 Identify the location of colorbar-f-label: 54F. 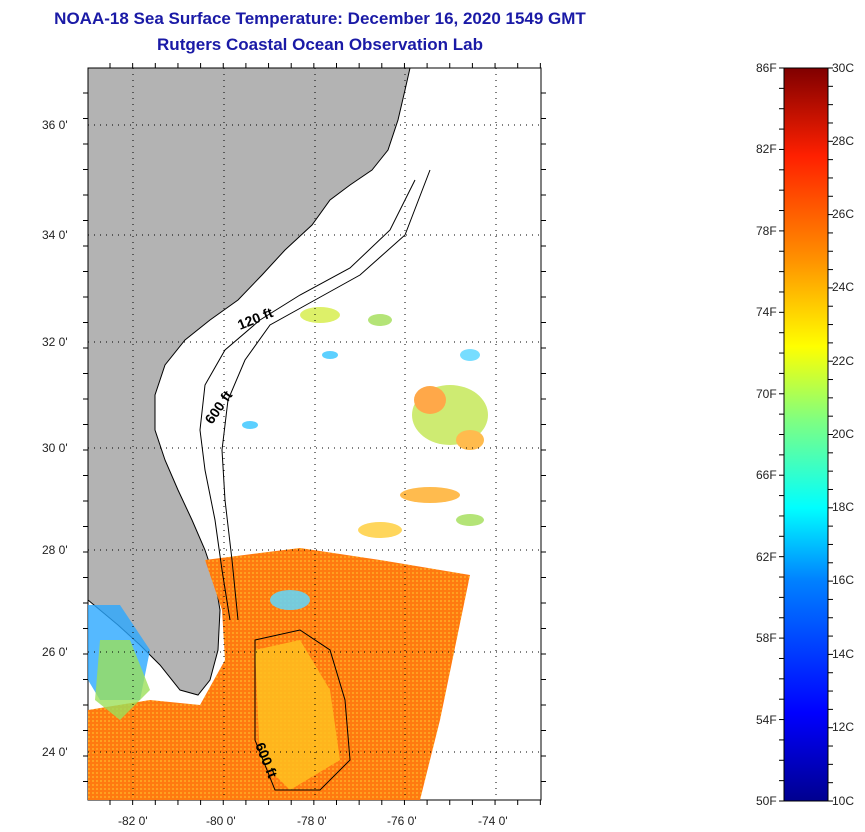
(766, 720).